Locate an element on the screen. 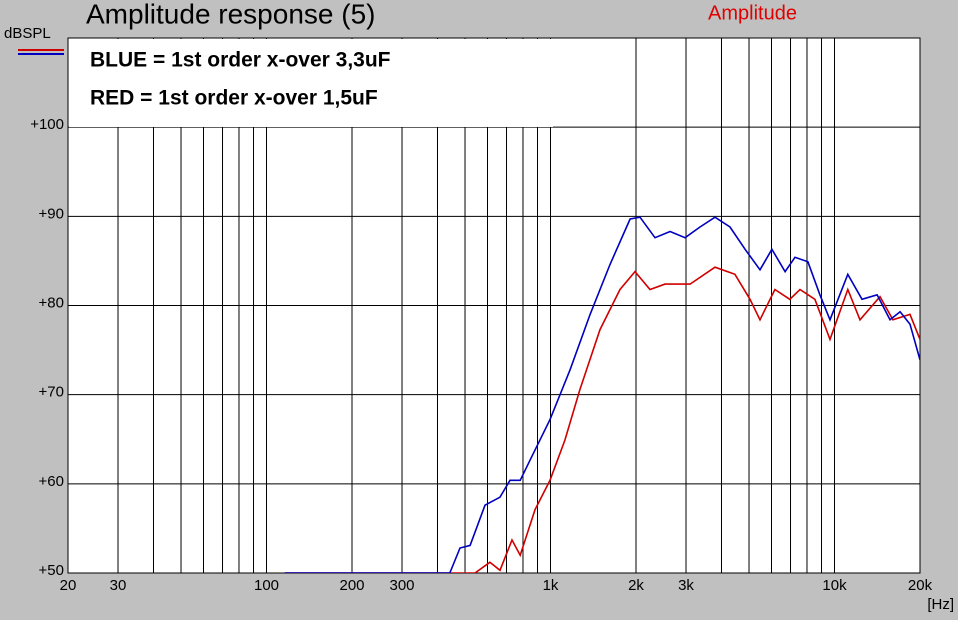  y-tick-label: +50 is located at coordinates (51, 570).